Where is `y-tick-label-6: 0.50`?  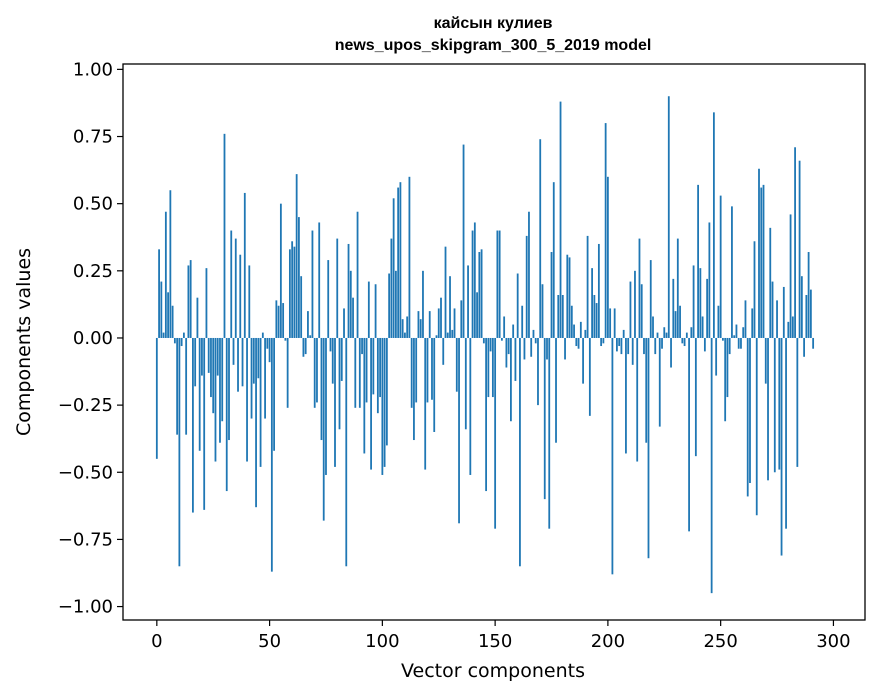 y-tick-label-6: 0.50 is located at coordinates (93, 204).